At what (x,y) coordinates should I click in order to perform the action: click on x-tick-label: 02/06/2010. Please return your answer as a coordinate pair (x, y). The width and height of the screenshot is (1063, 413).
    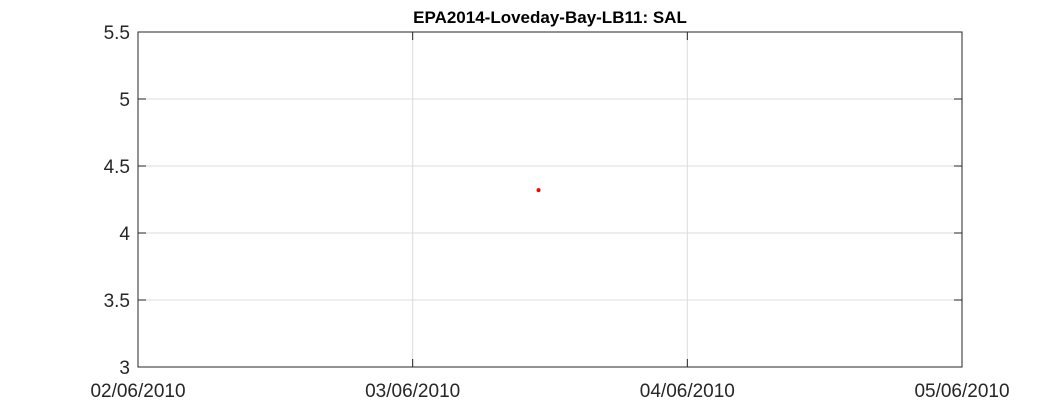
    Looking at the image, I should click on (137, 391).